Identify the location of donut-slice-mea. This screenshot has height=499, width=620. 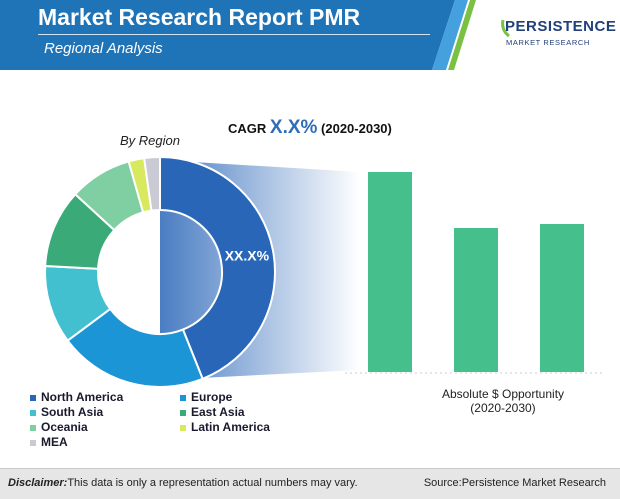
(152, 183).